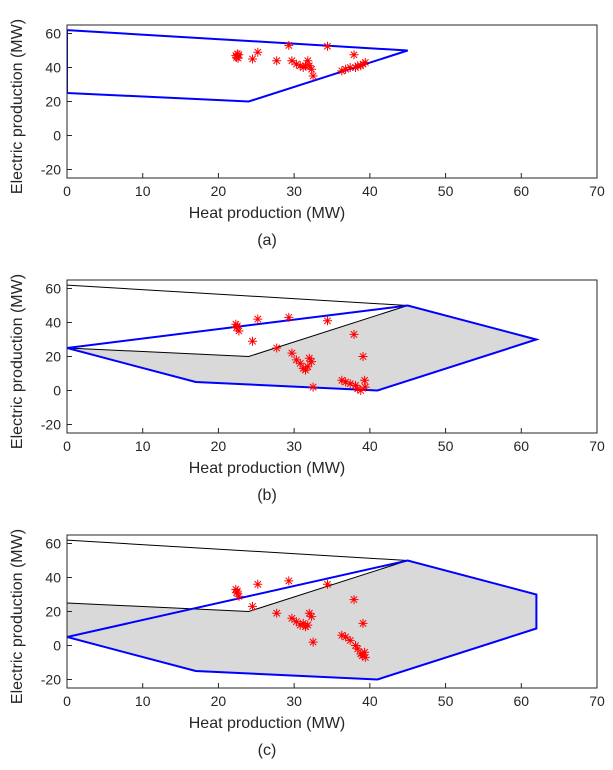 This screenshot has height=770, width=613. I want to click on y-tick-label-1: 0, so click(57, 391).